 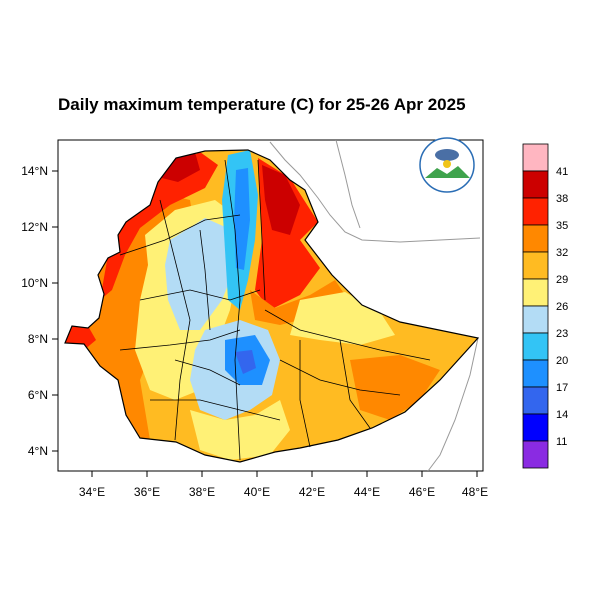 What do you see at coordinates (257, 492) in the screenshot?
I see `x-tick-label: 40°E` at bounding box center [257, 492].